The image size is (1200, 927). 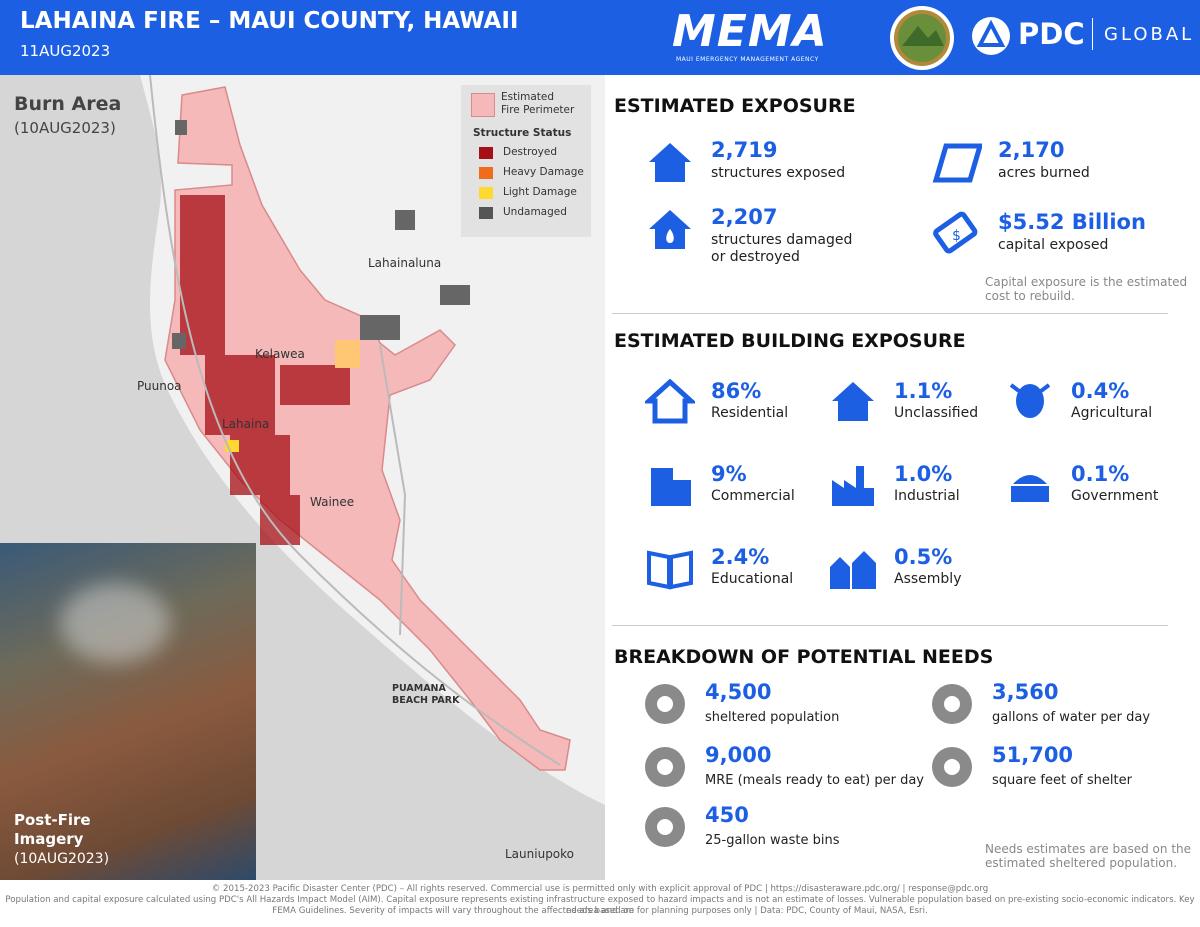 I want to click on county-seal, so click(x=922, y=38).